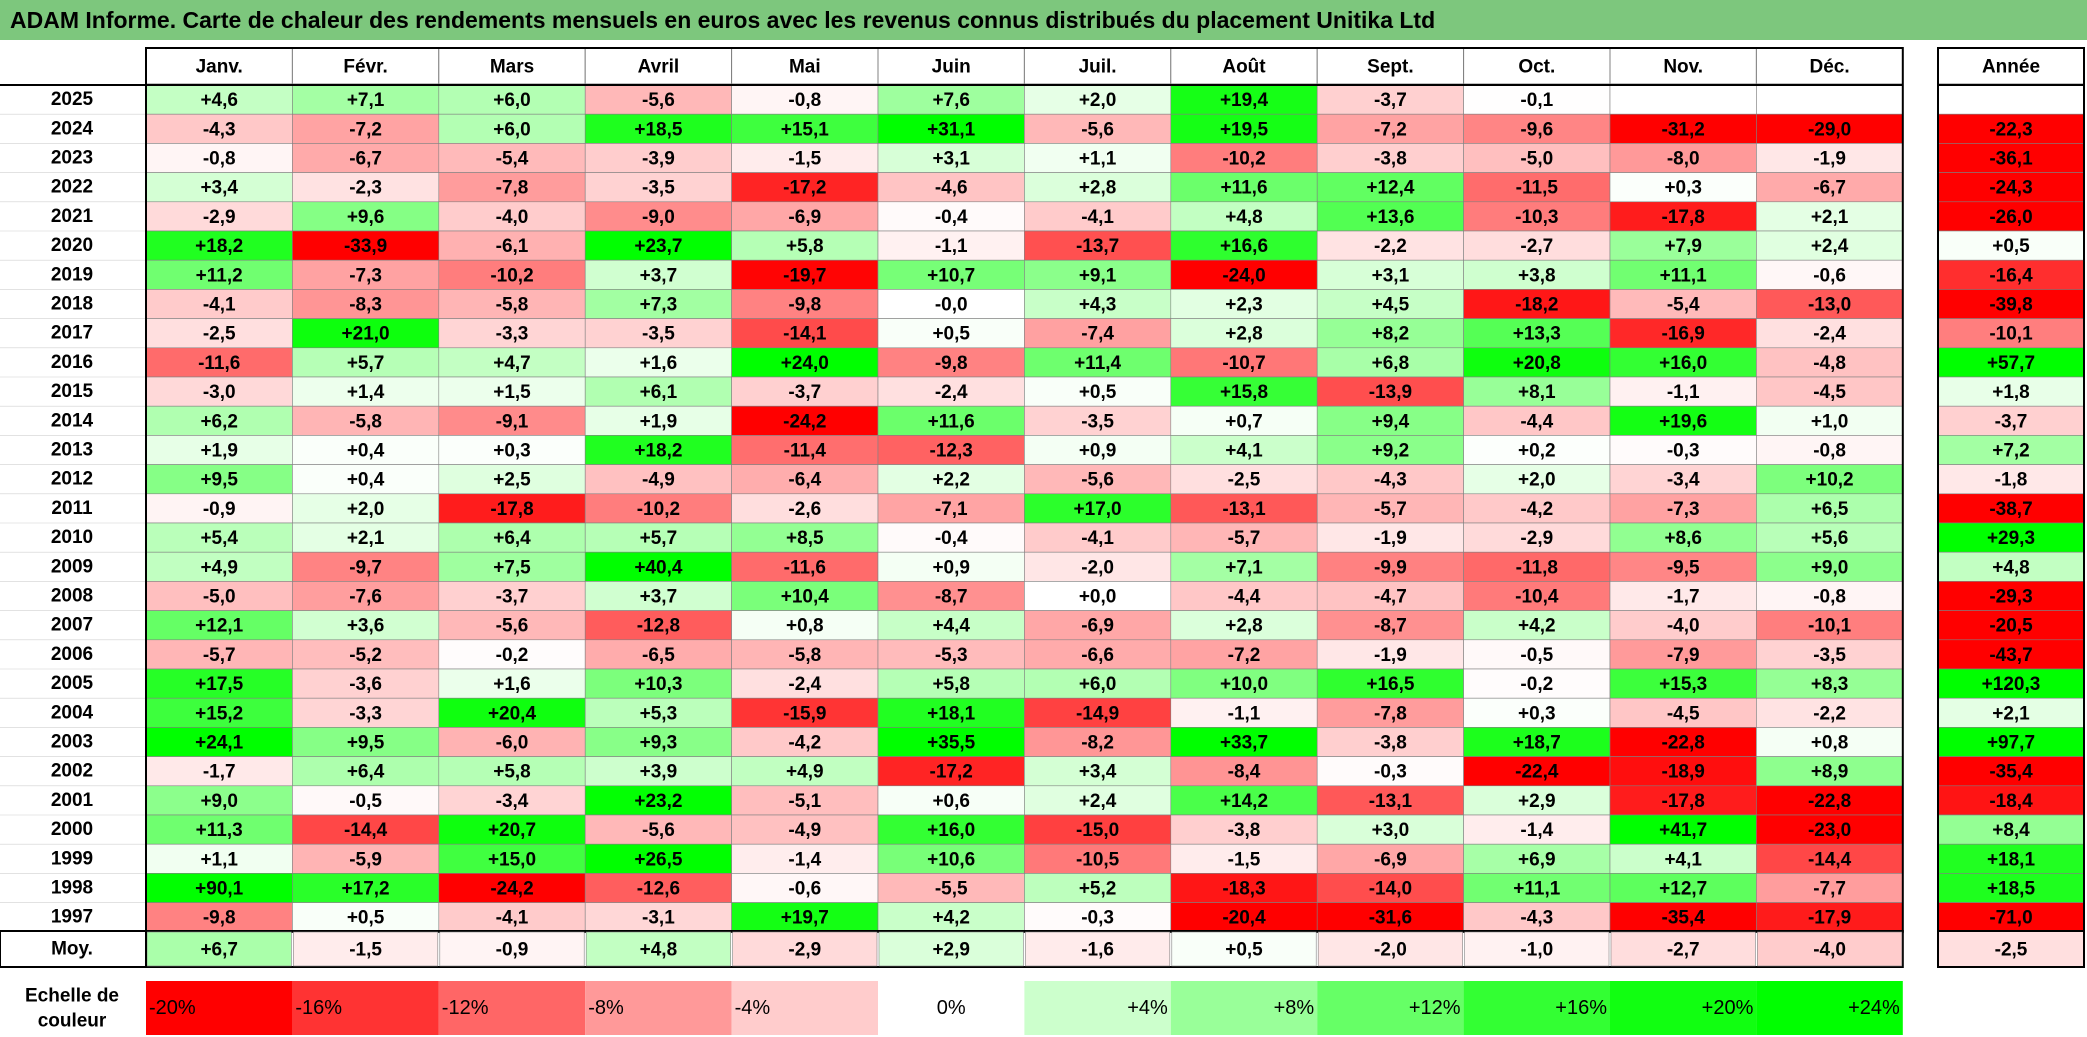 Image resolution: width=2087 pixels, height=1037 pixels. What do you see at coordinates (1537, 334) in the screenshot?
I see `heatmap-cell-value: +13,3` at bounding box center [1537, 334].